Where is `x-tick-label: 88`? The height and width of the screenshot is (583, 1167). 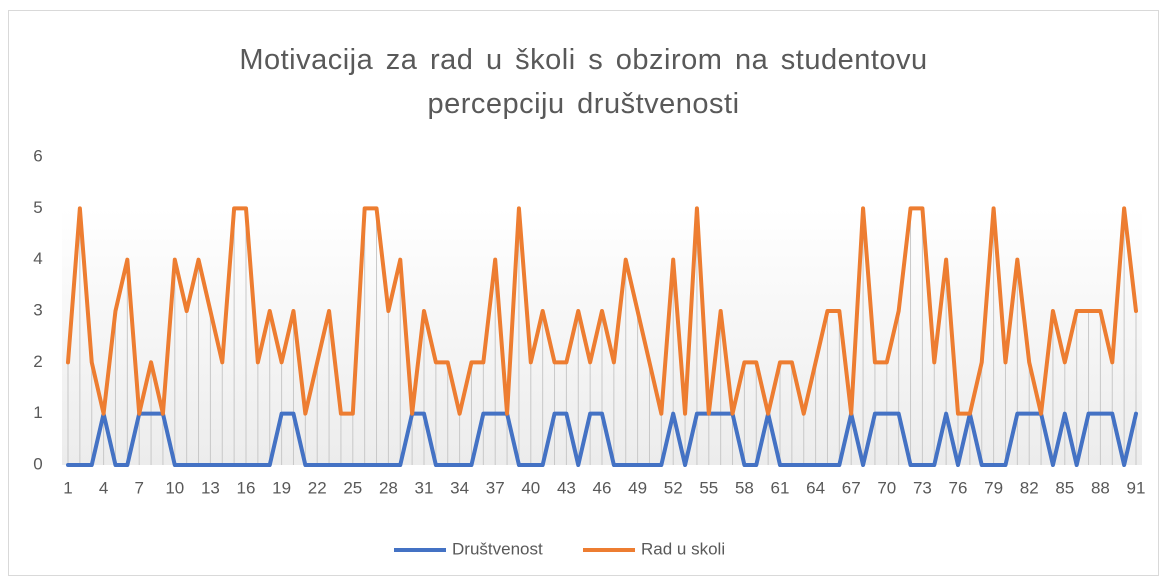 x-tick-label: 88 is located at coordinates (1100, 487).